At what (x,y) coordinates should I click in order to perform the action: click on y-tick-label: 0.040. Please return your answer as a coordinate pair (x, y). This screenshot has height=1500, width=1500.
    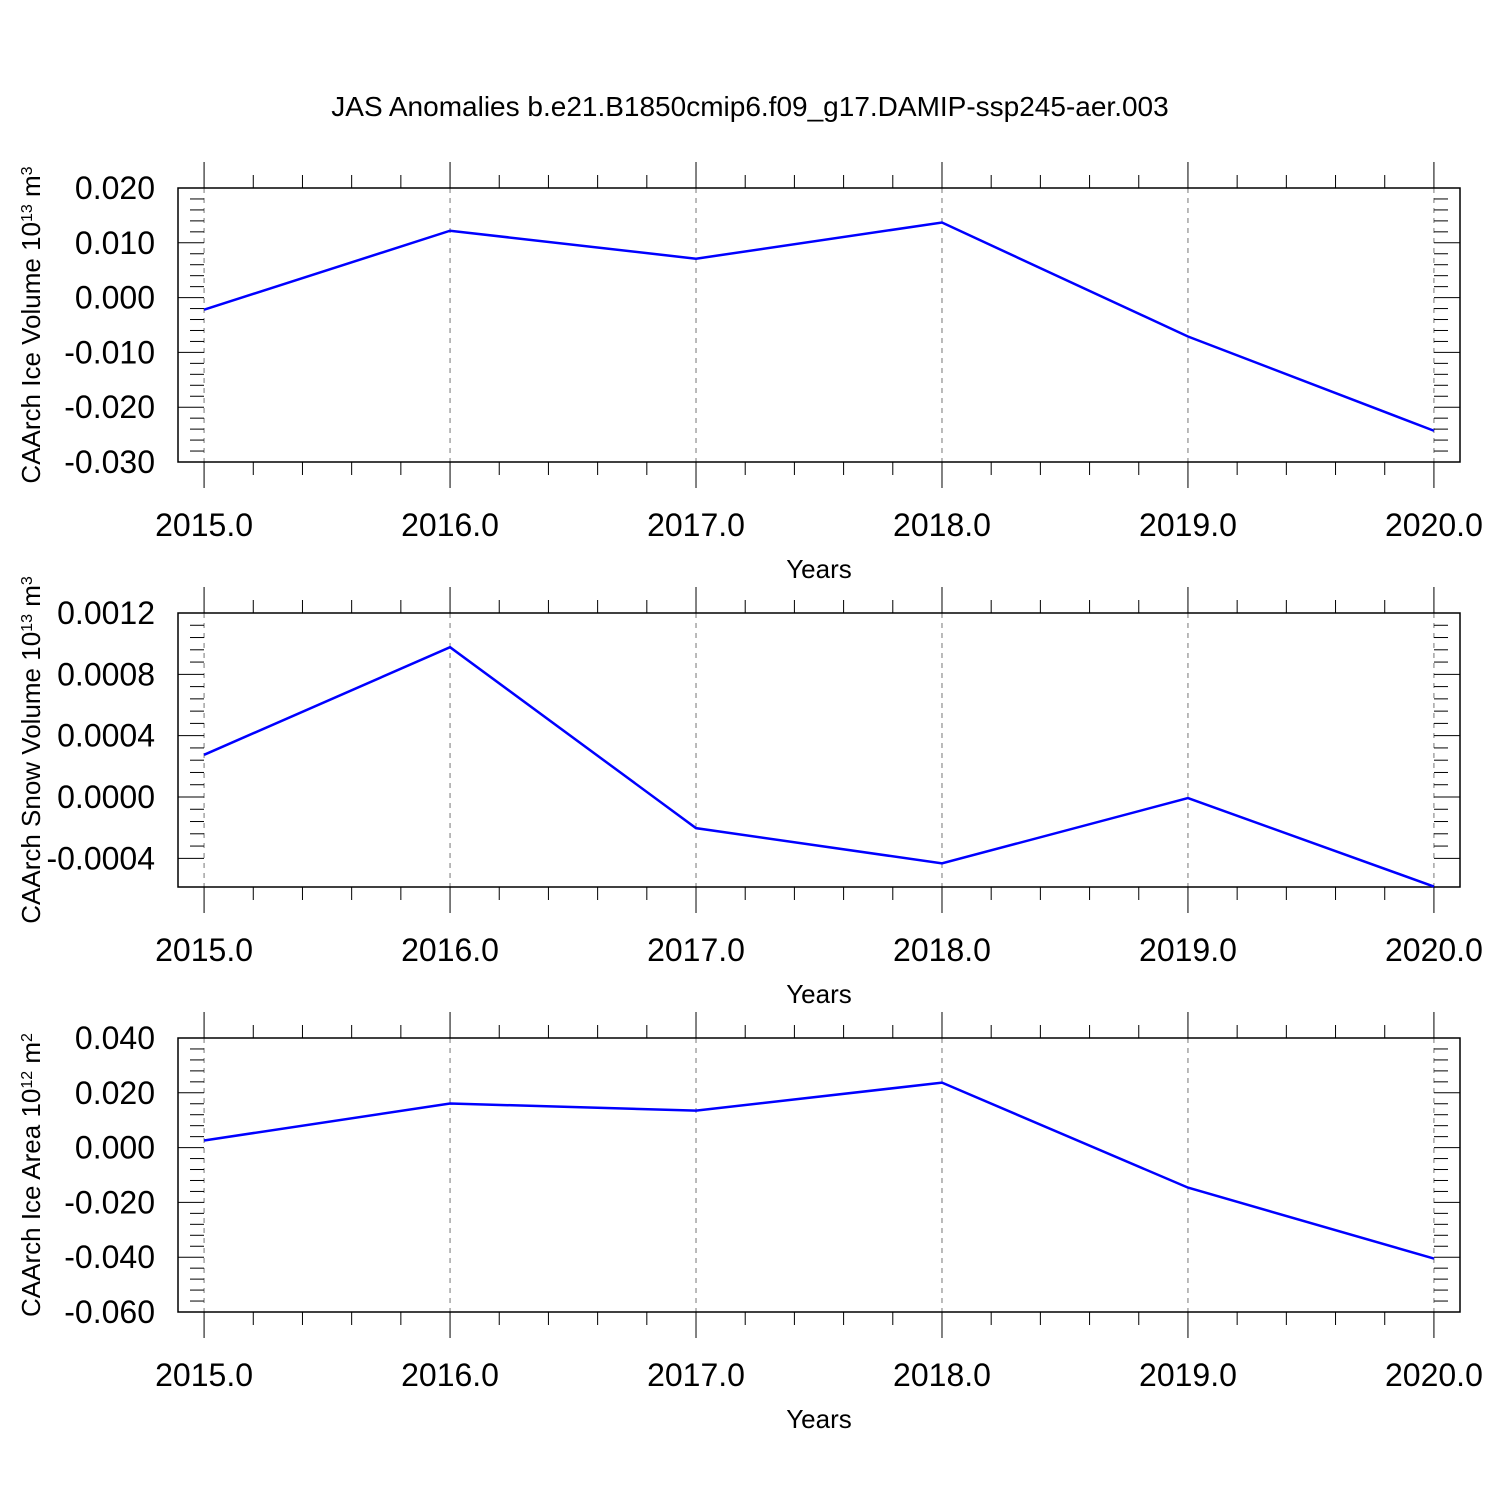
    Looking at the image, I should click on (115, 1038).